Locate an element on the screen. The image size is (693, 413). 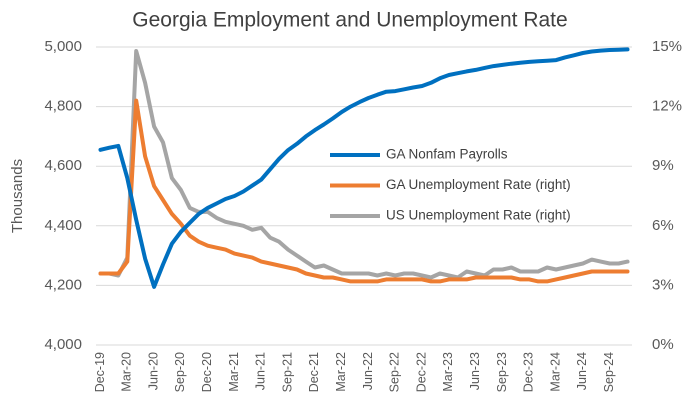
x-tick-label: Mar-23 is located at coordinates (448, 372).